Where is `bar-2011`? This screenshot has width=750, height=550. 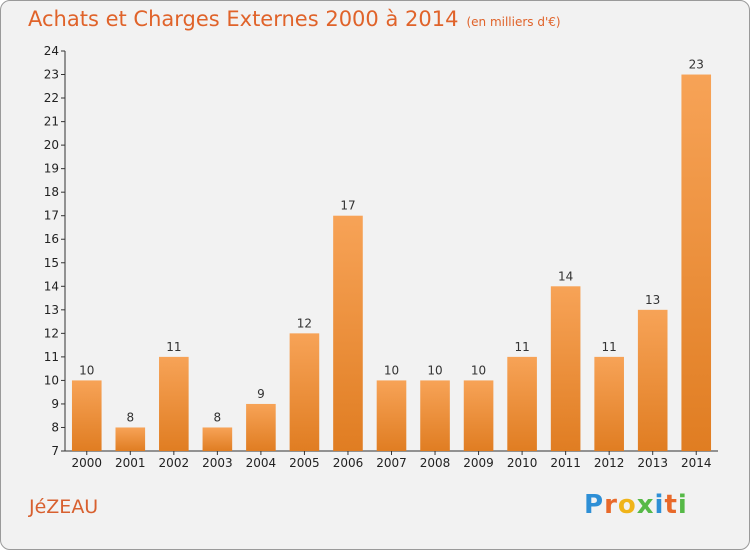
bar-2011 is located at coordinates (565, 368).